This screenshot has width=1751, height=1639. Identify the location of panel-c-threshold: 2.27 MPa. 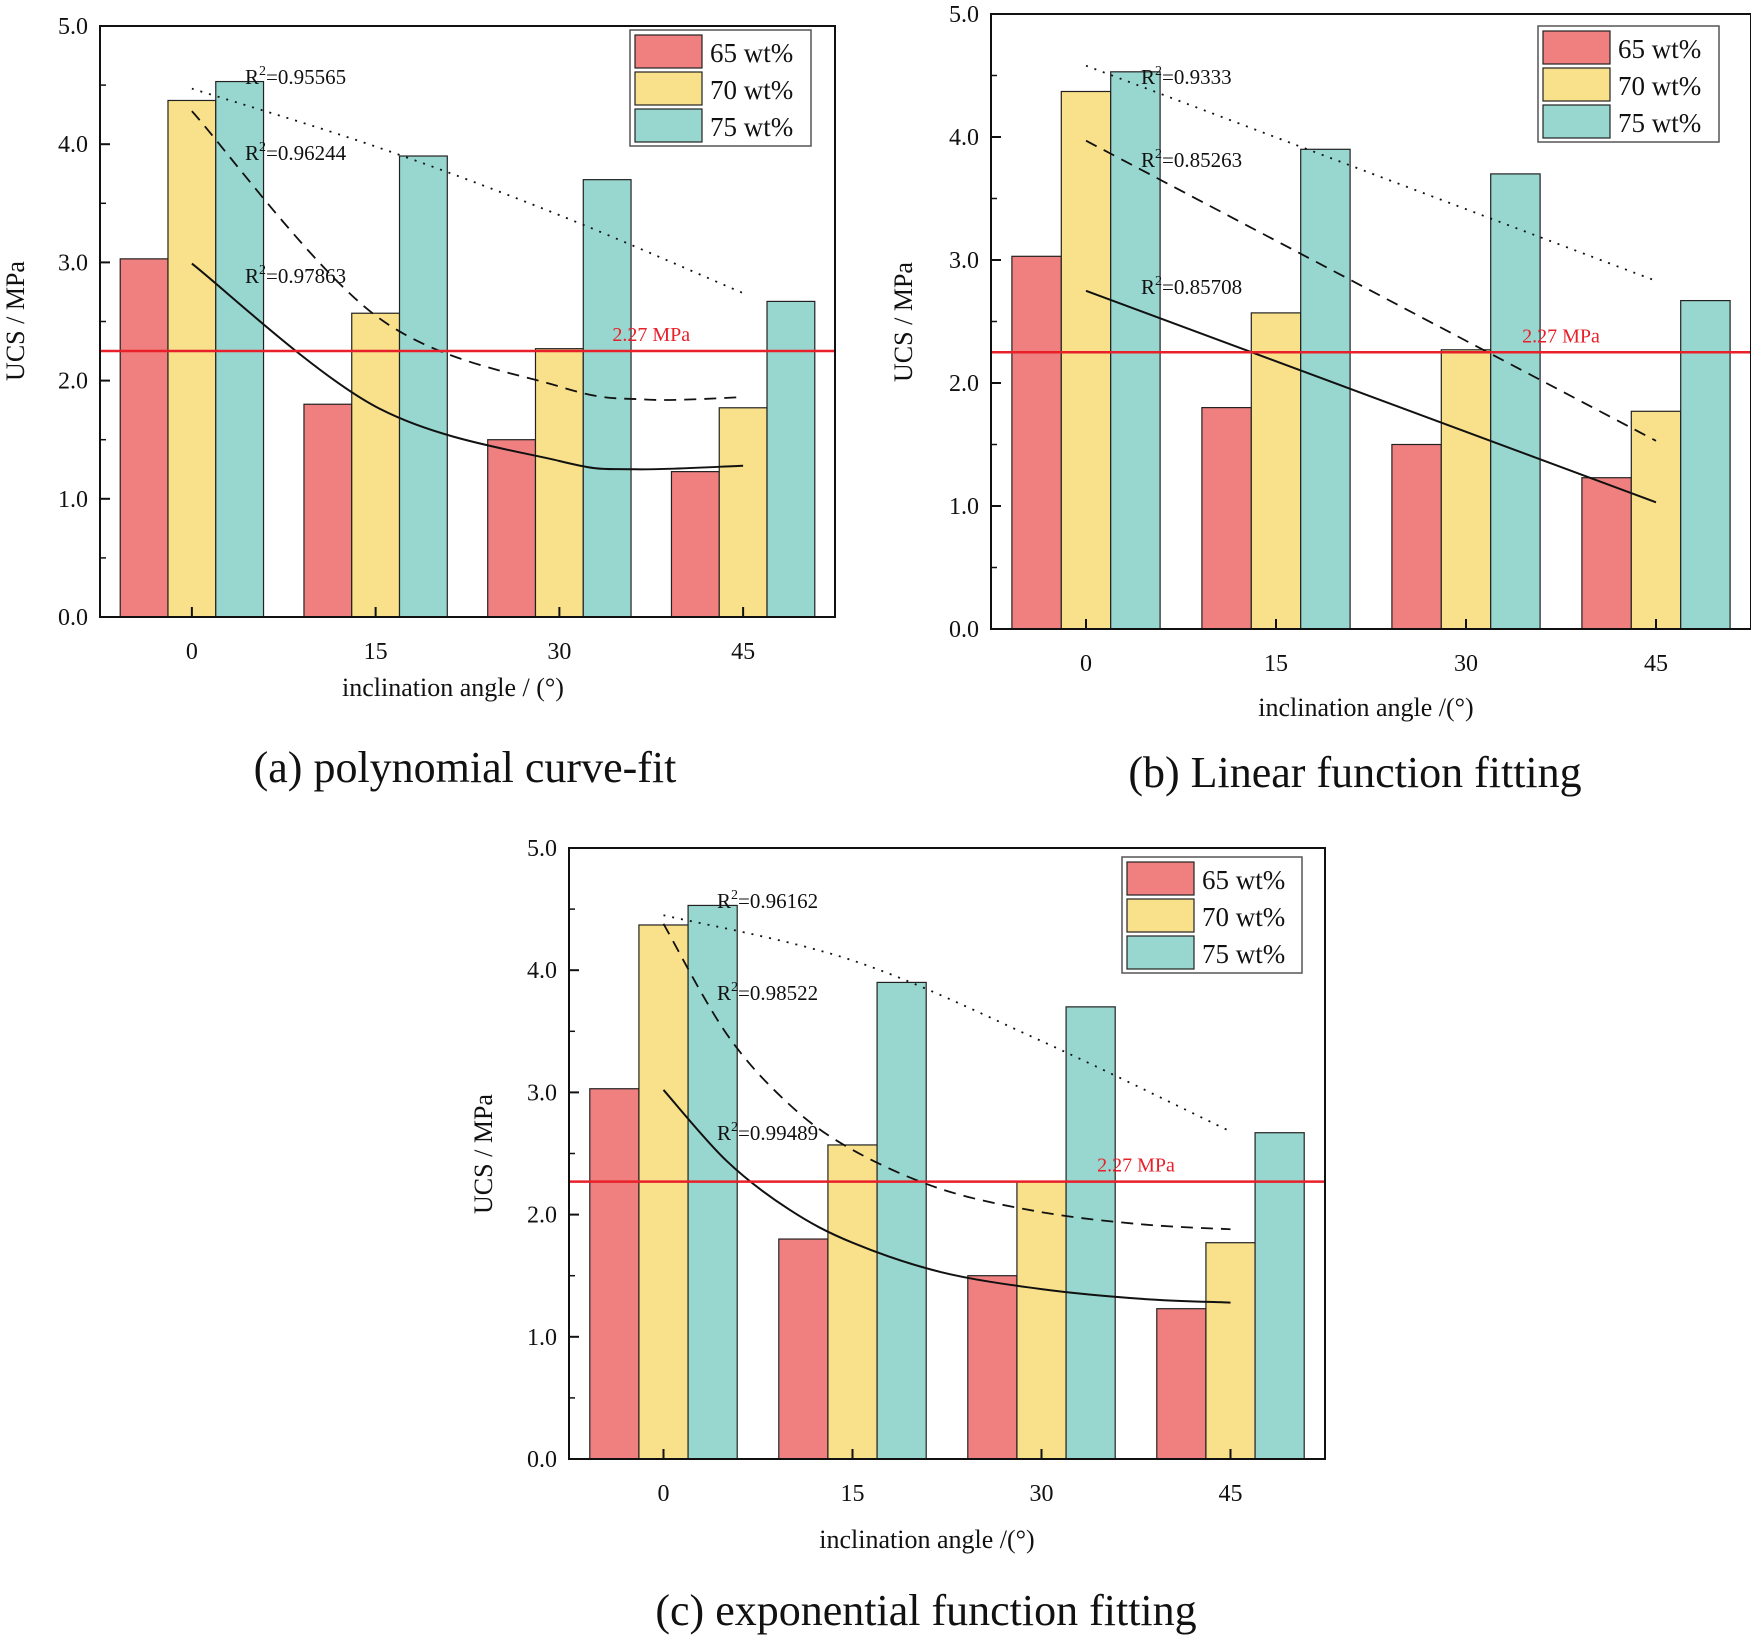
(947, 1169).